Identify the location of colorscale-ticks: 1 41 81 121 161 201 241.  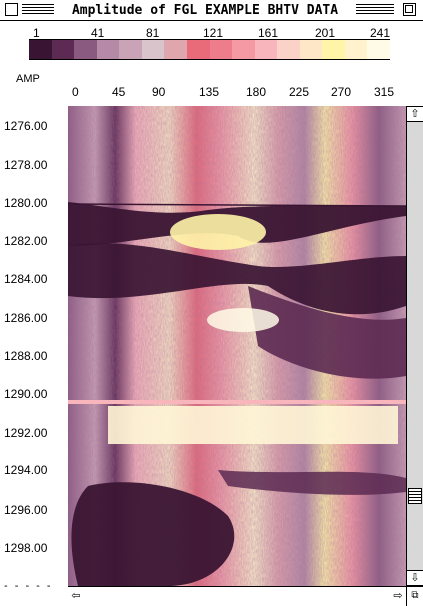
(211, 32).